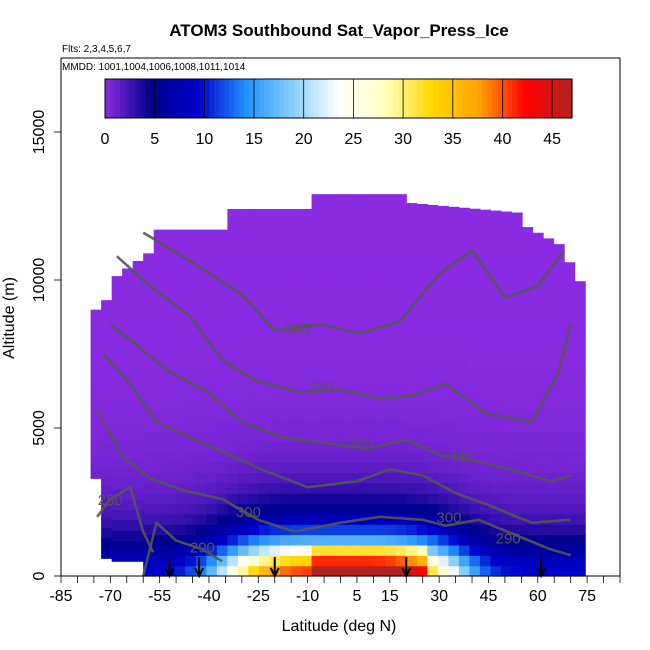  I want to click on y-tick-label: 15000, so click(39, 132).